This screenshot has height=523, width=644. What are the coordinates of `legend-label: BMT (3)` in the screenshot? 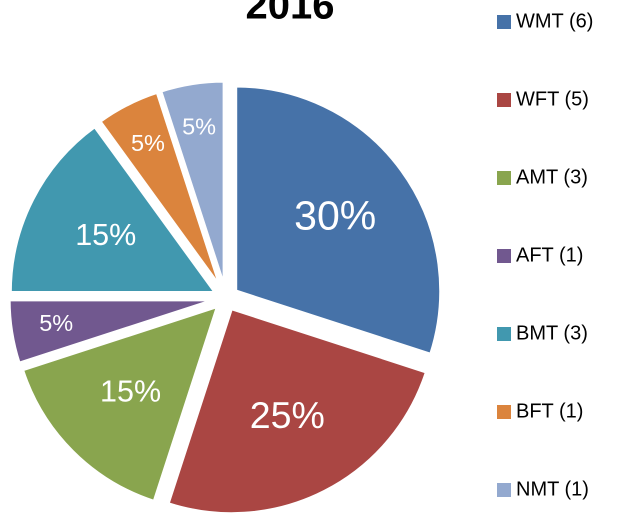 It's located at (552, 333).